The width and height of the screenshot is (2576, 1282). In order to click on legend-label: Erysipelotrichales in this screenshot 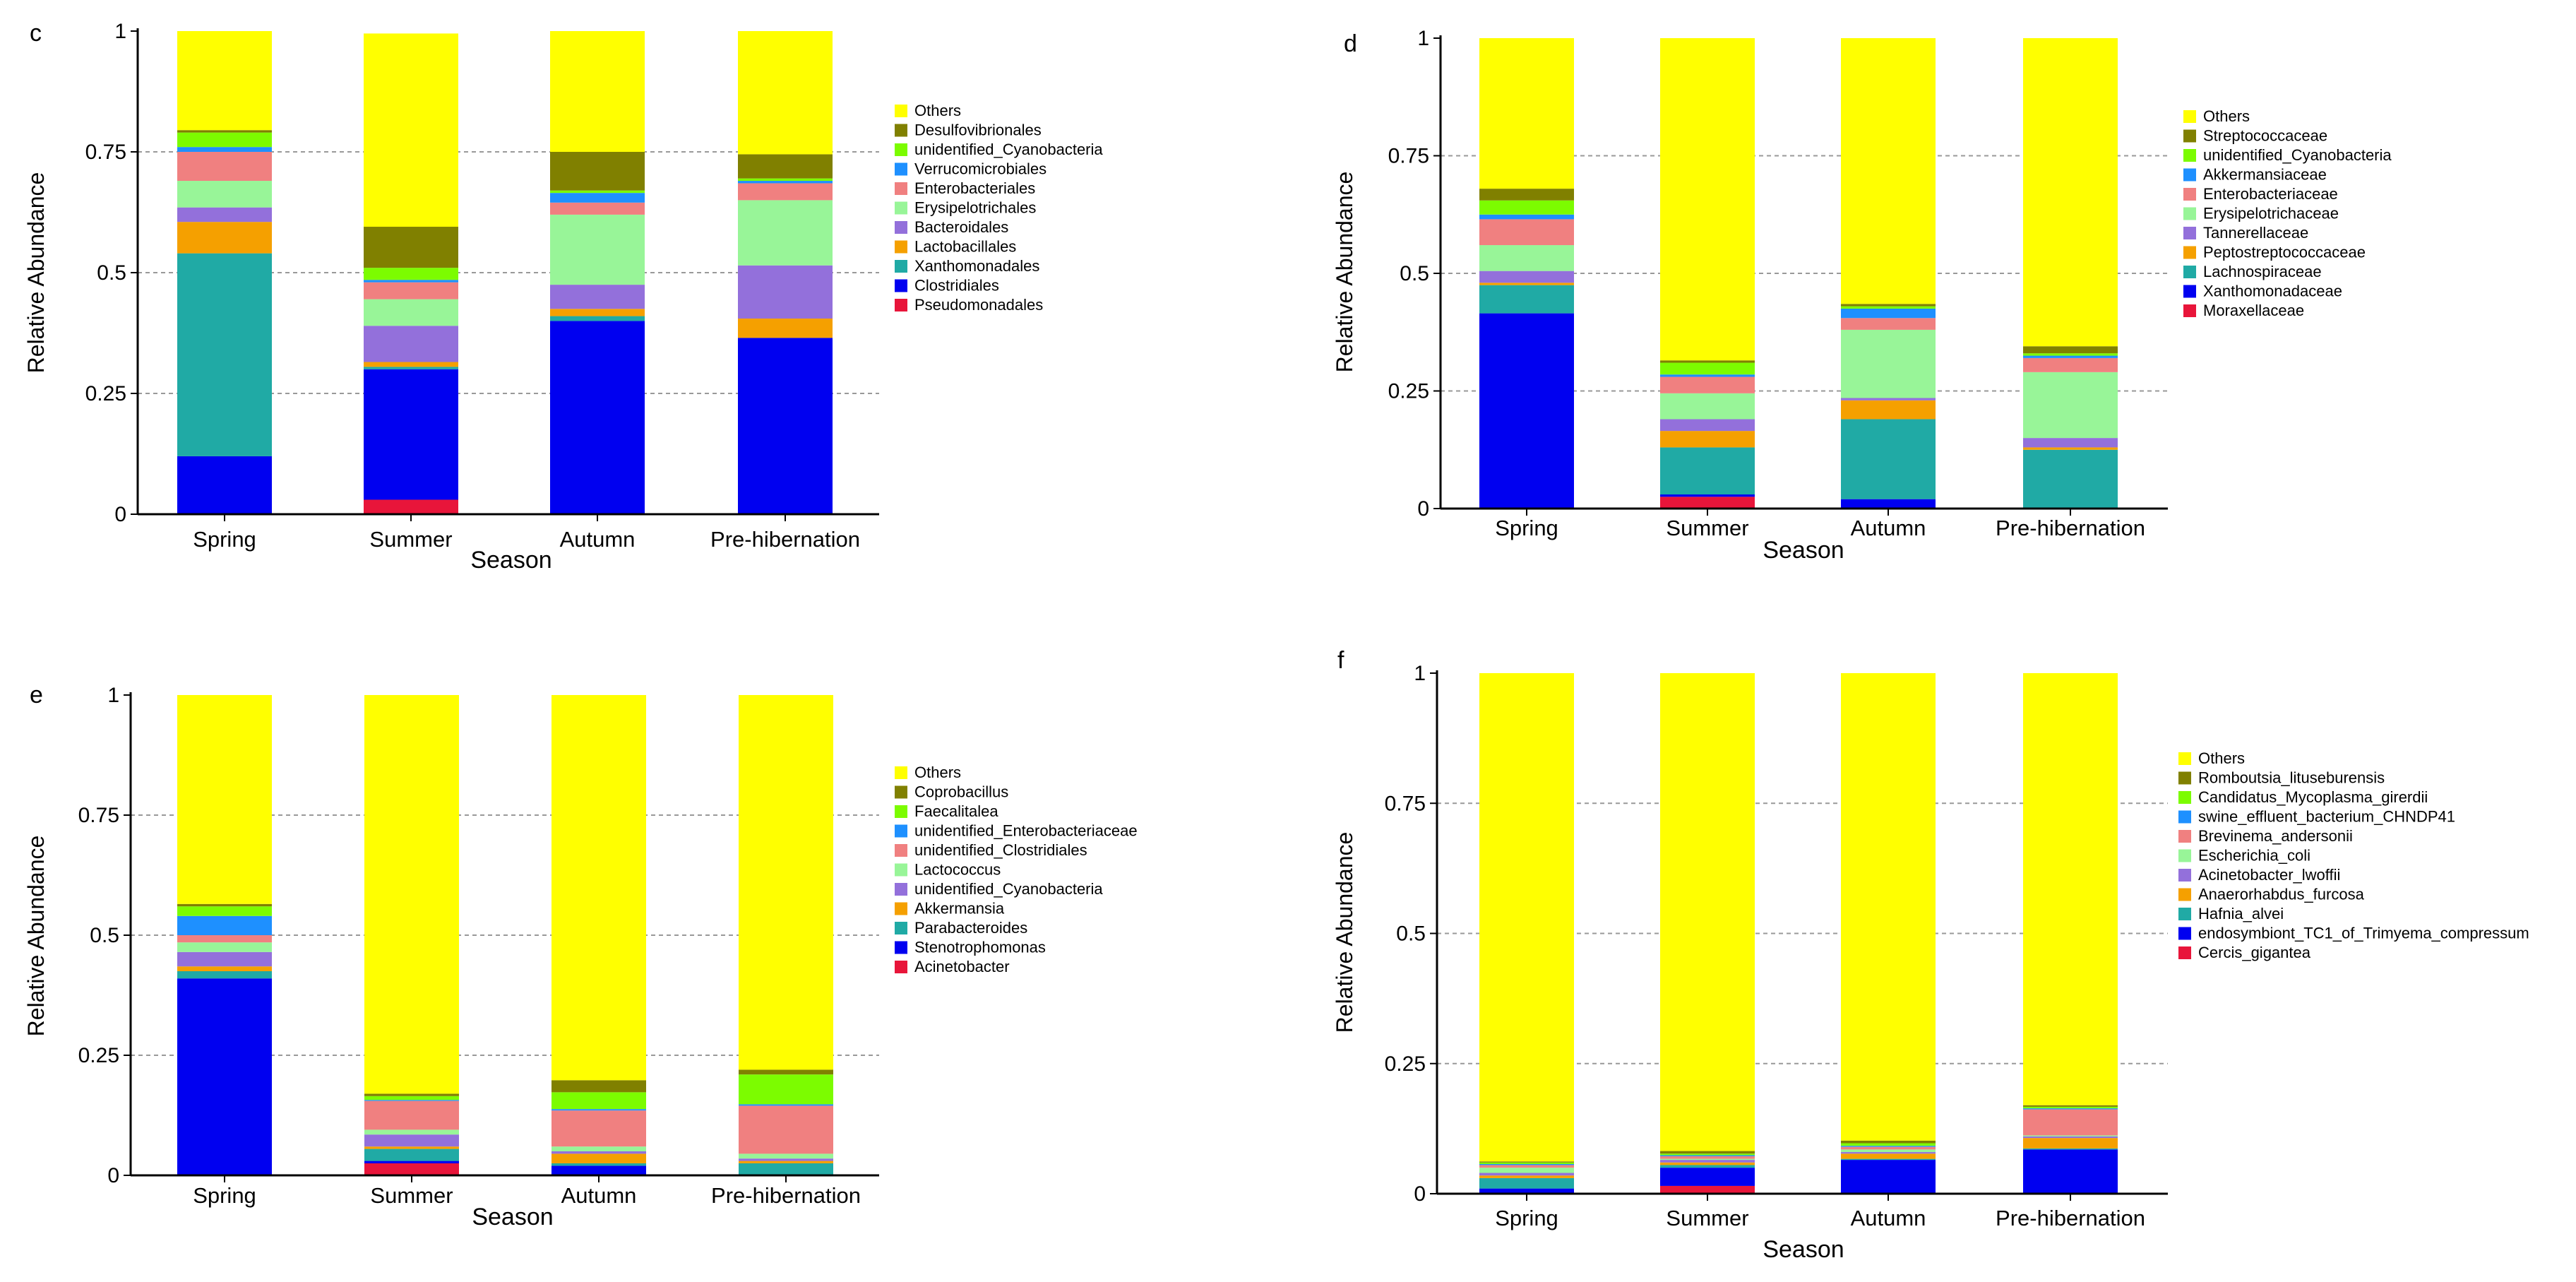, I will do `click(975, 208)`.